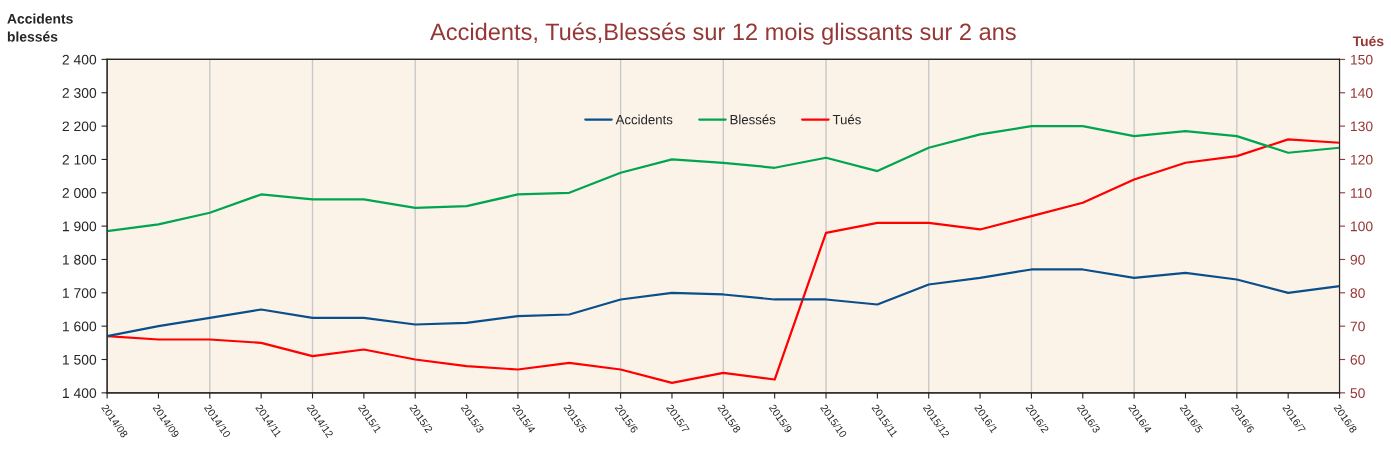  I want to click on y-axis-title: Accidents blessés, so click(40, 27).